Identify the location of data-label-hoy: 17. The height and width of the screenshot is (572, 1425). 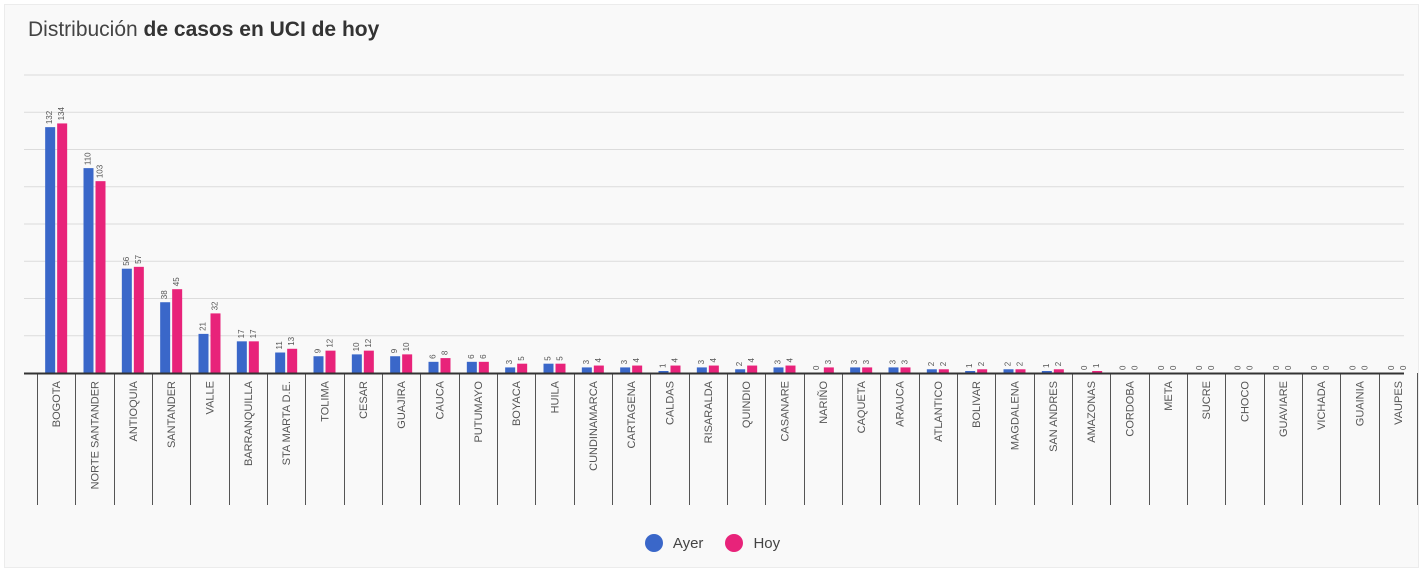
(253, 333).